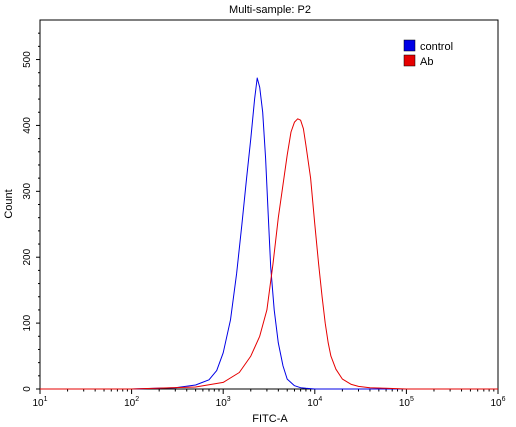  Describe the element at coordinates (27, 389) in the screenshot. I see `y-tick-label: 0` at that location.